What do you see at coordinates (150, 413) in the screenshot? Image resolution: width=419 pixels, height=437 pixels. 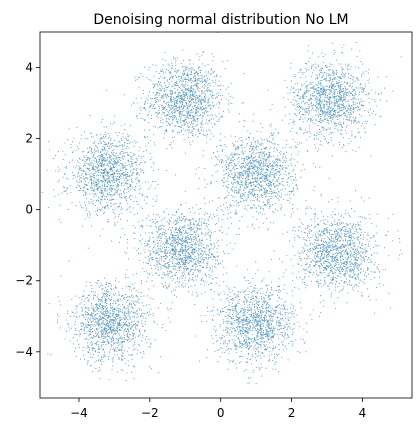 I see `x-tick-label: −2` at bounding box center [150, 413].